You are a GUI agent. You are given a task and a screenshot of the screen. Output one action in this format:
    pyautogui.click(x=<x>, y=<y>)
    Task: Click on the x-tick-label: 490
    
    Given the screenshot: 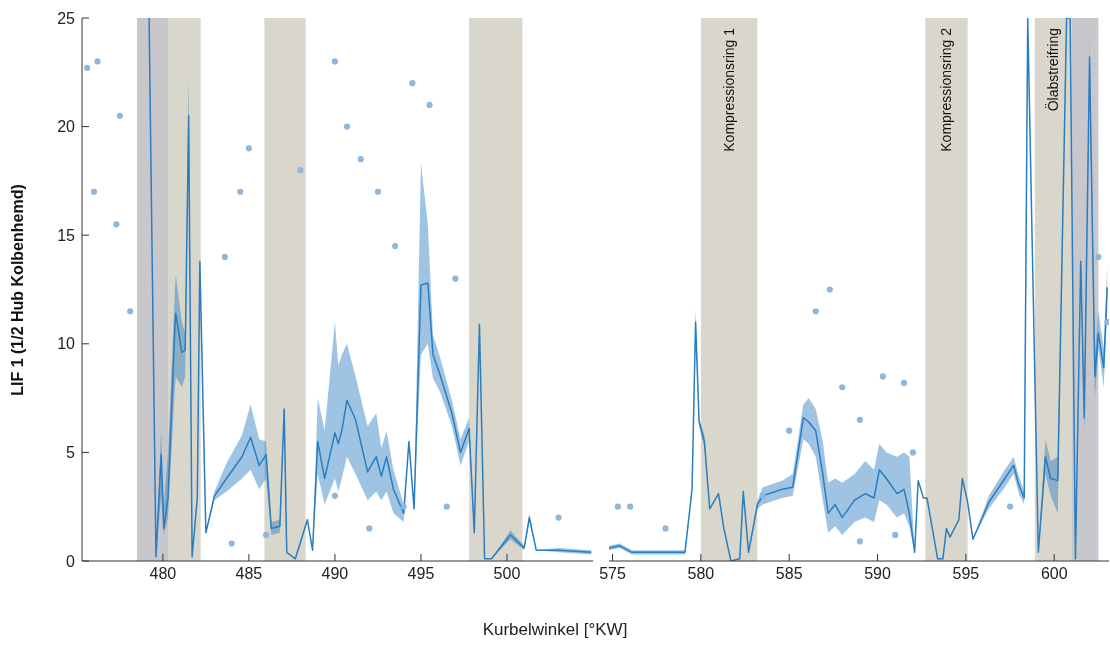 What is the action you would take?
    pyautogui.click(x=335, y=574)
    